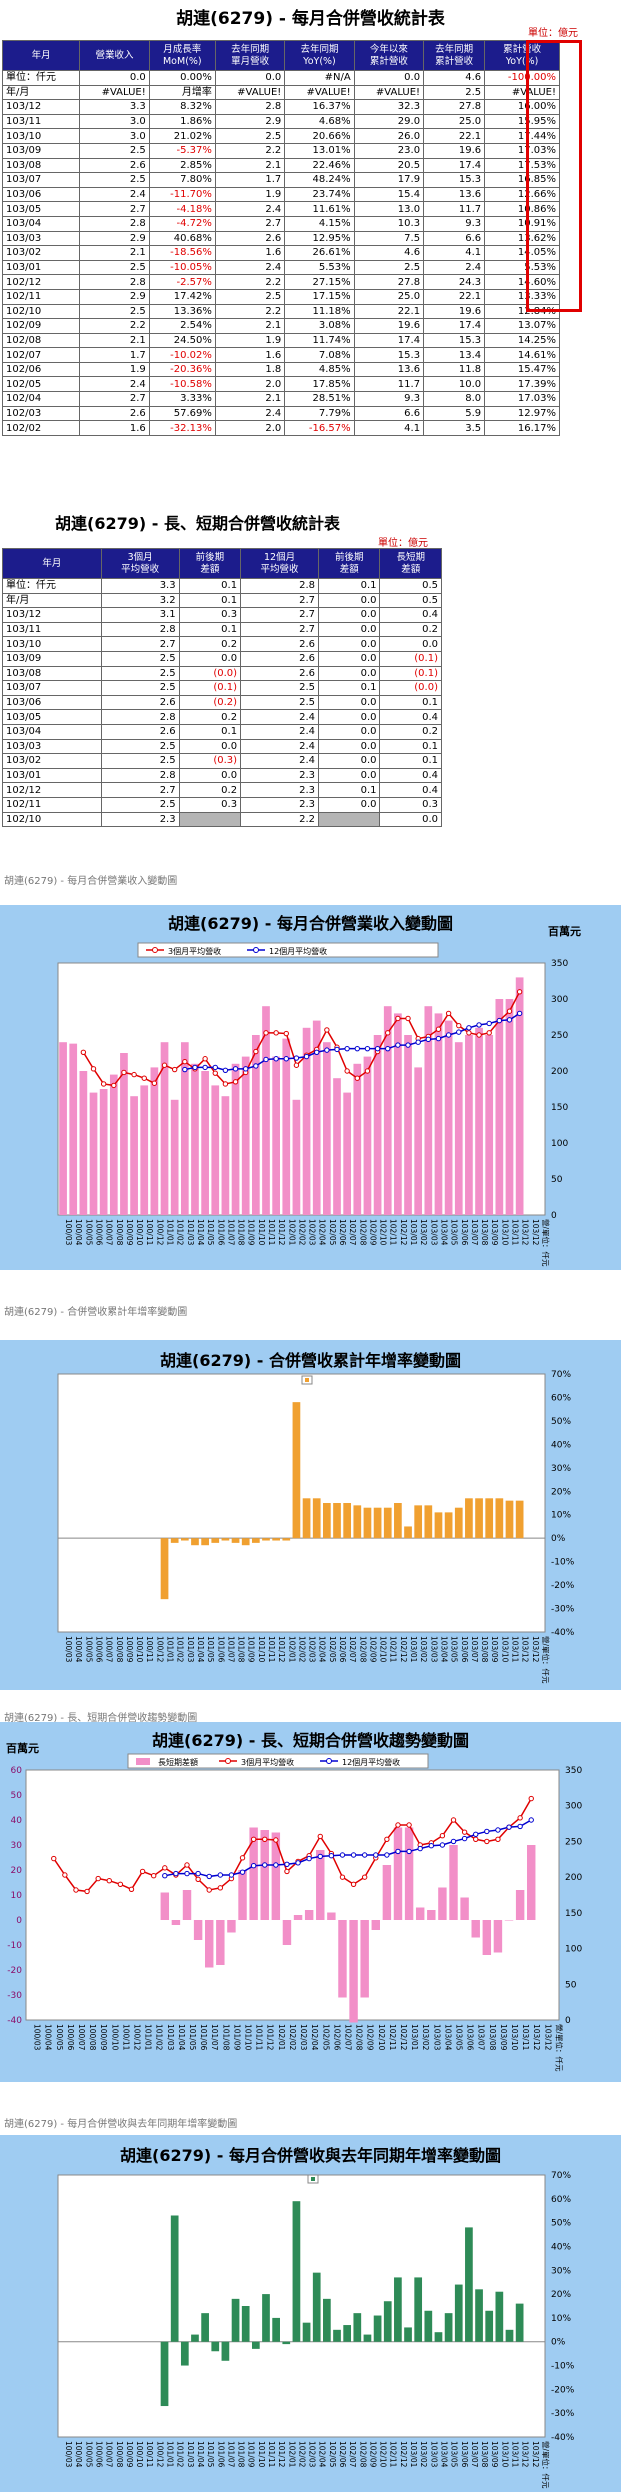 The height and width of the screenshot is (2492, 621). I want to click on chart-title: 胡連(6279) - 每月合併營業收入變動圖, so click(310, 923).